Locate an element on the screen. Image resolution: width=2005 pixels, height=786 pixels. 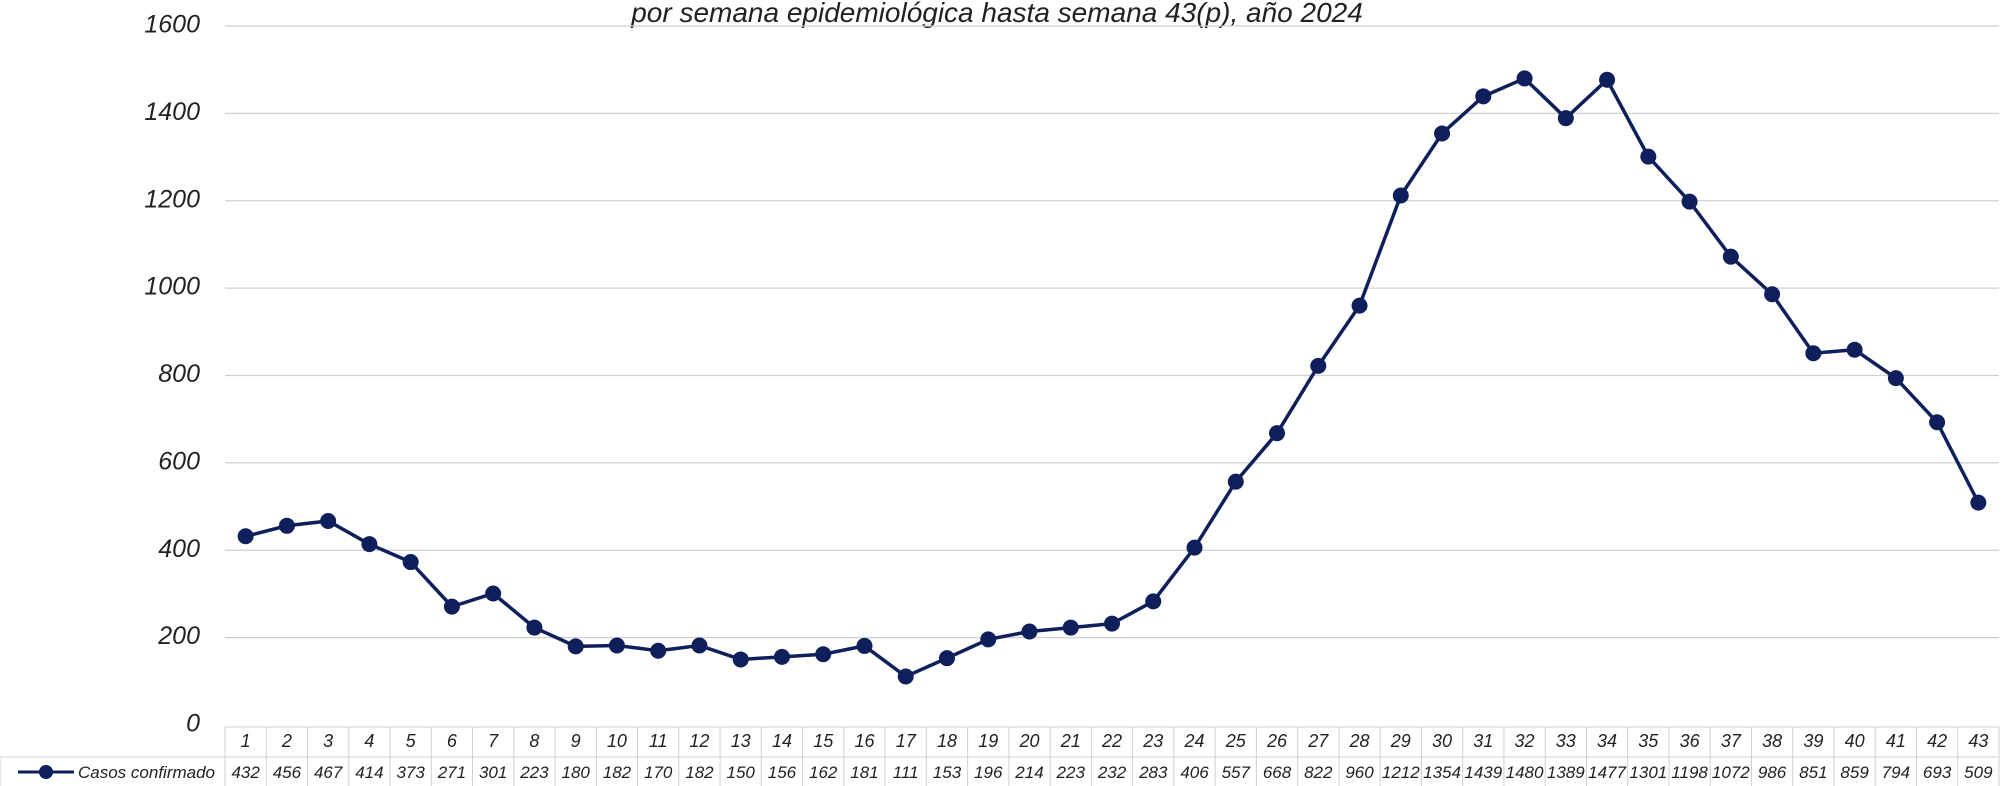
x-tick-label: 22 is located at coordinates (1111, 741).